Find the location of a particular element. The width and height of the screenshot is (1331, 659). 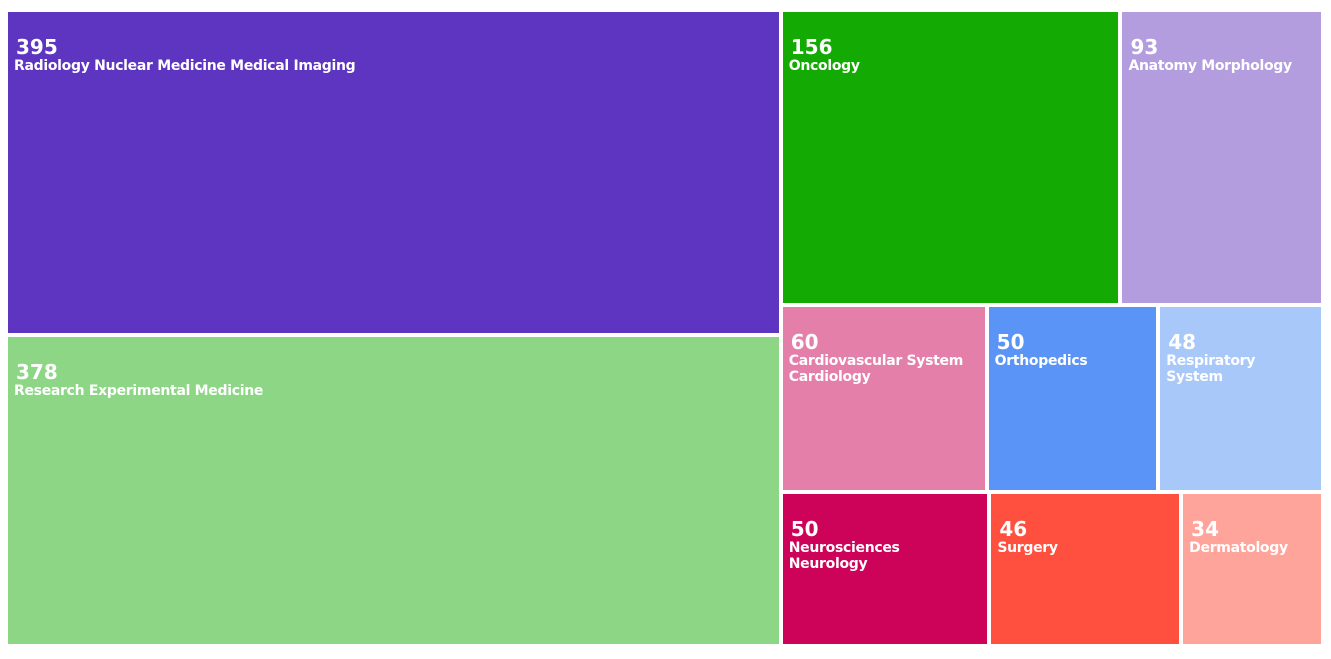

value-label: 48 is located at coordinates (1182, 341).